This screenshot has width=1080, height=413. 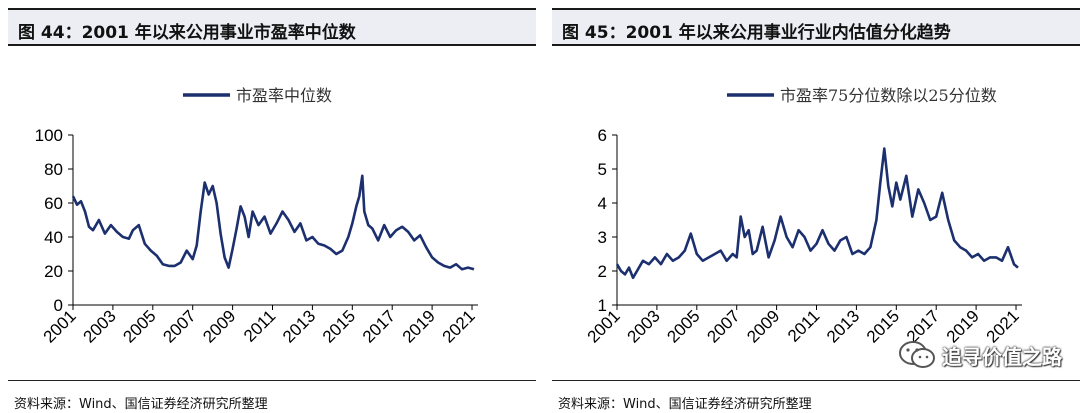 What do you see at coordinates (187, 33) in the screenshot?
I see `figure-title: 图 44：2001 年以来公用事业市盈率中位数` at bounding box center [187, 33].